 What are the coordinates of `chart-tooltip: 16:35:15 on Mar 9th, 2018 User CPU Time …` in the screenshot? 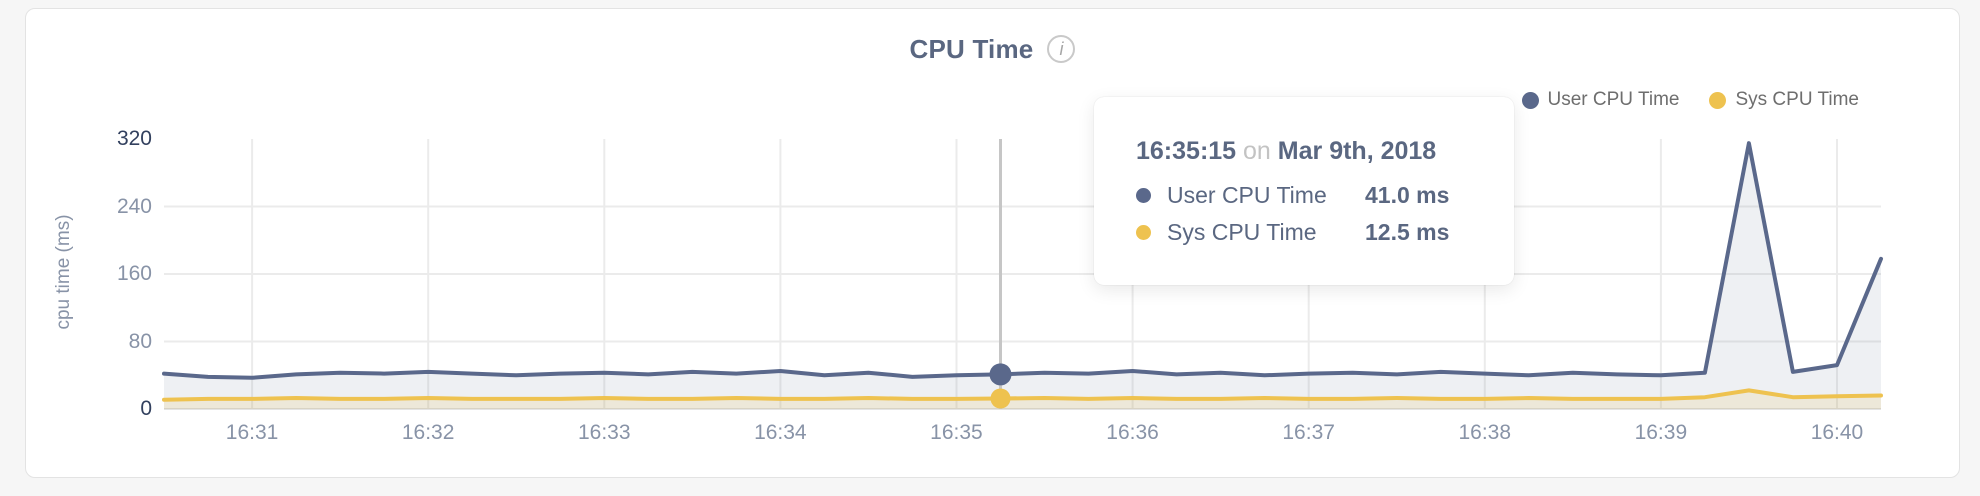 It's located at (1304, 191).